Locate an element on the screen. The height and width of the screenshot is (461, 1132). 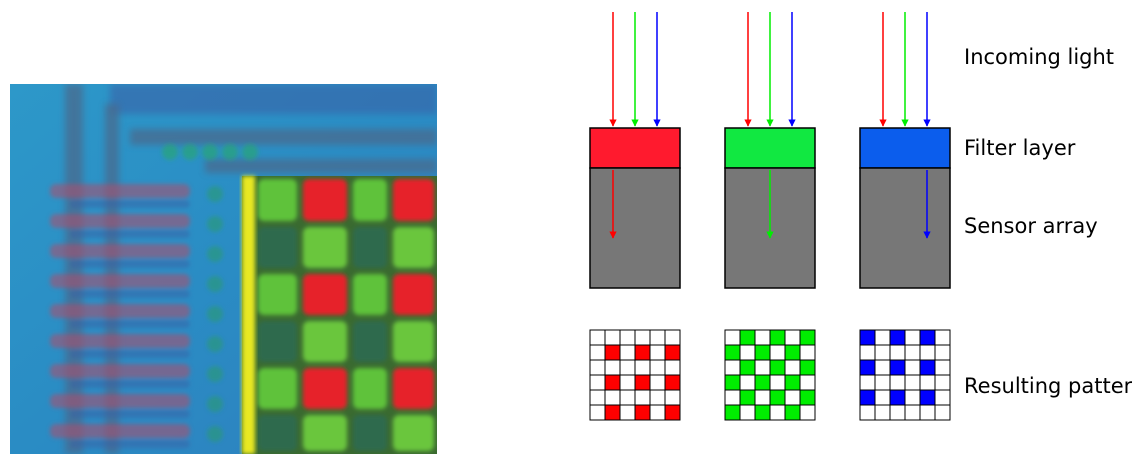
micrograph-top-band is located at coordinates (273, 99).